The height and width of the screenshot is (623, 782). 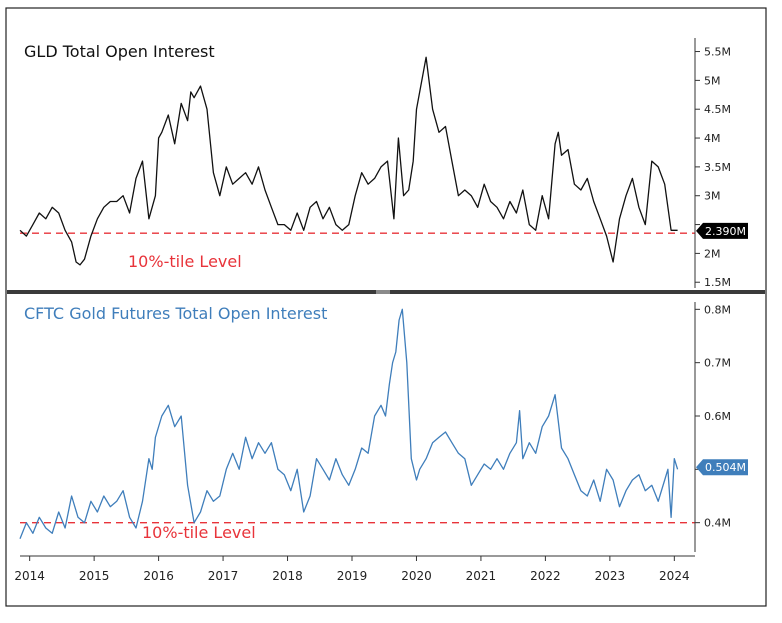 What do you see at coordinates (223, 576) in the screenshot?
I see `x-tick-label: 2017` at bounding box center [223, 576].